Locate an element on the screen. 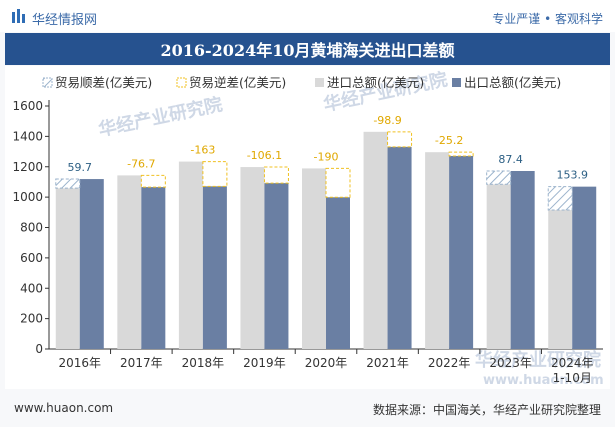  legend-label-import: 进口总额(亿美元) is located at coordinates (375, 82).